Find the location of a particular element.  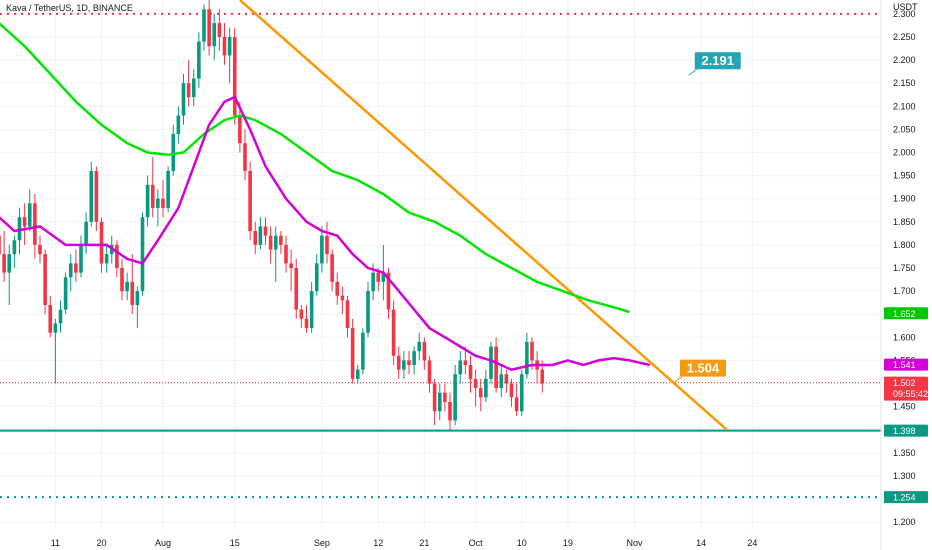

x-tick-label: Nov is located at coordinates (634, 543).